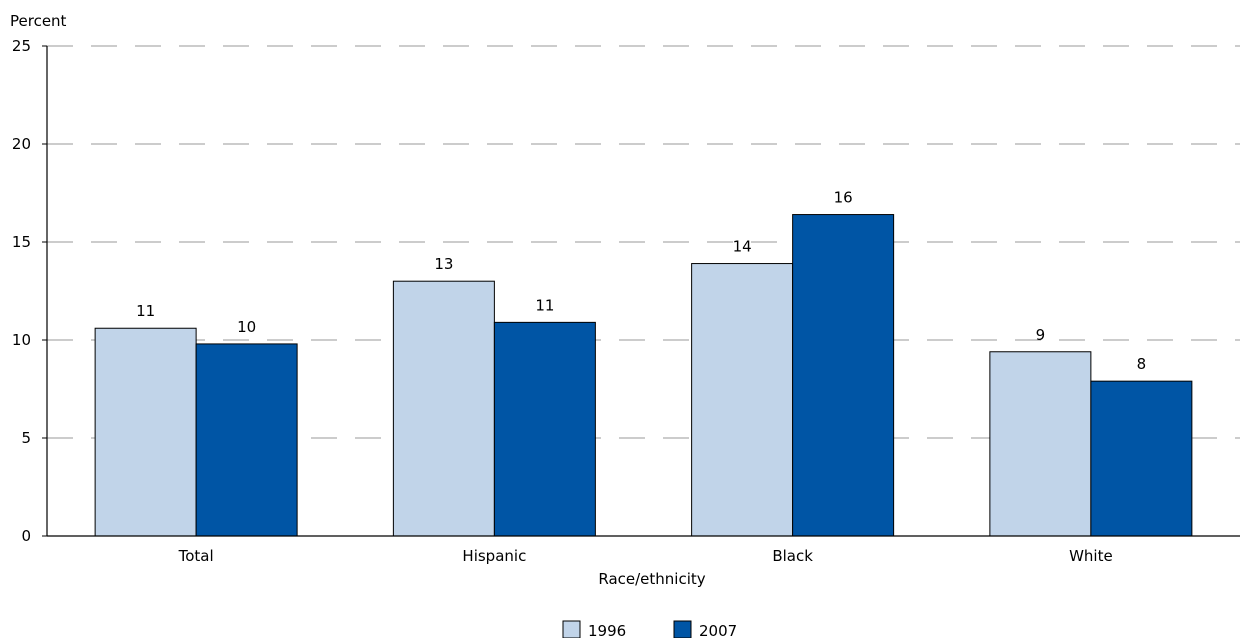 The image size is (1246, 638). What do you see at coordinates (145, 432) in the screenshot?
I see `bar-1996-total` at bounding box center [145, 432].